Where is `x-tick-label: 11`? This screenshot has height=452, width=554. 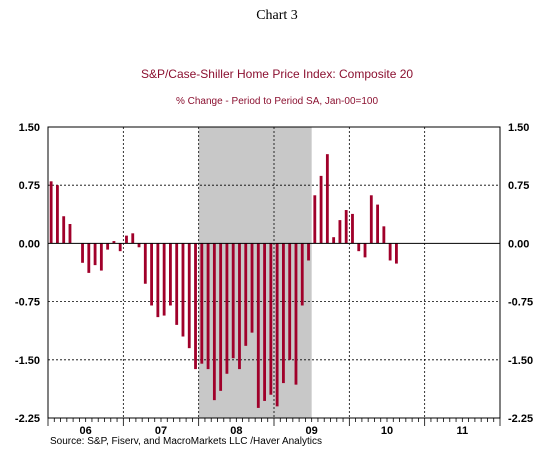 x-tick-label: 11 is located at coordinates (463, 431).